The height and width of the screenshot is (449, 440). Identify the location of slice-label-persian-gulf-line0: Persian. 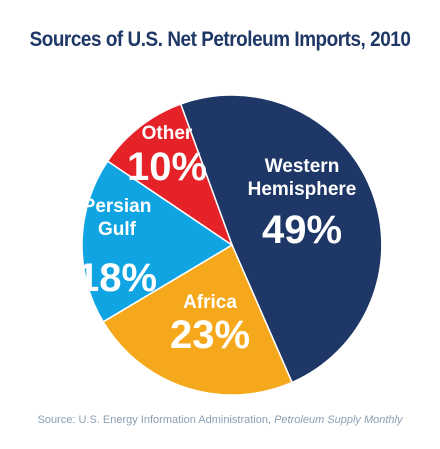
(117, 206).